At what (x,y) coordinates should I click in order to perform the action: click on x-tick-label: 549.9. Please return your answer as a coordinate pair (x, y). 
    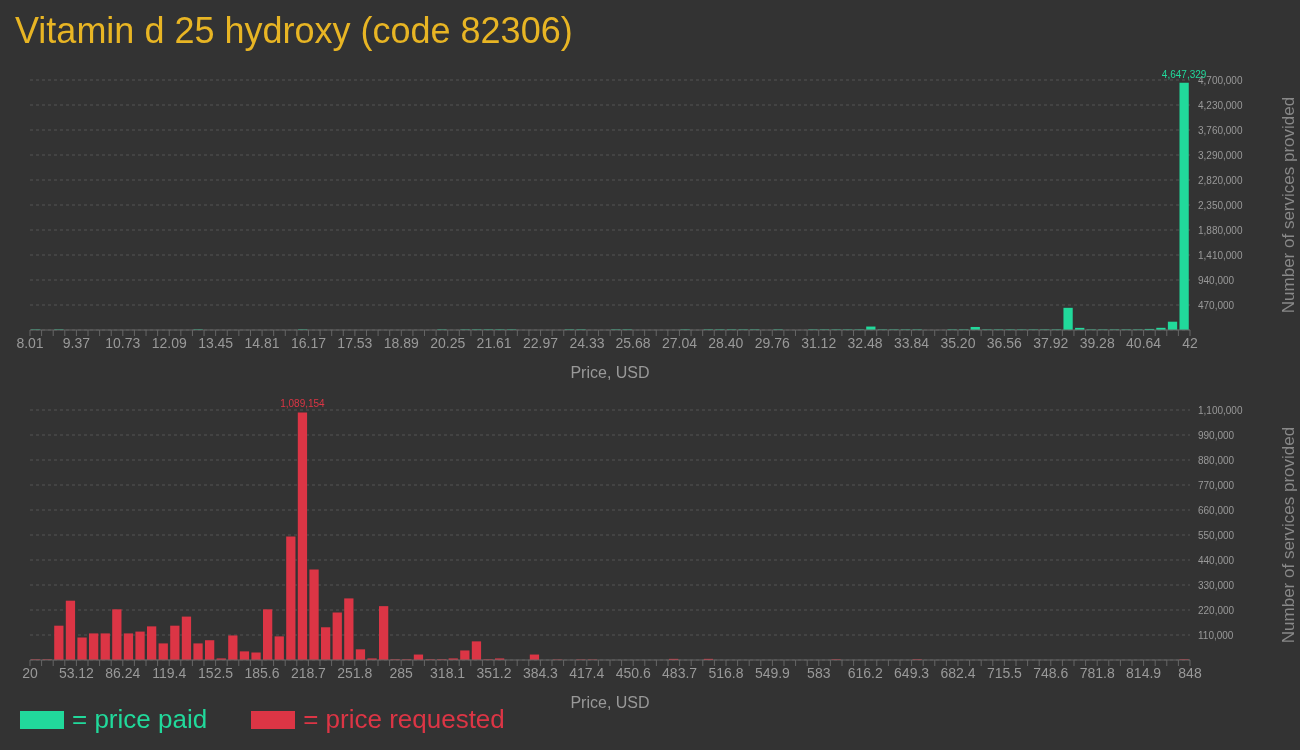
    Looking at the image, I should click on (772, 672).